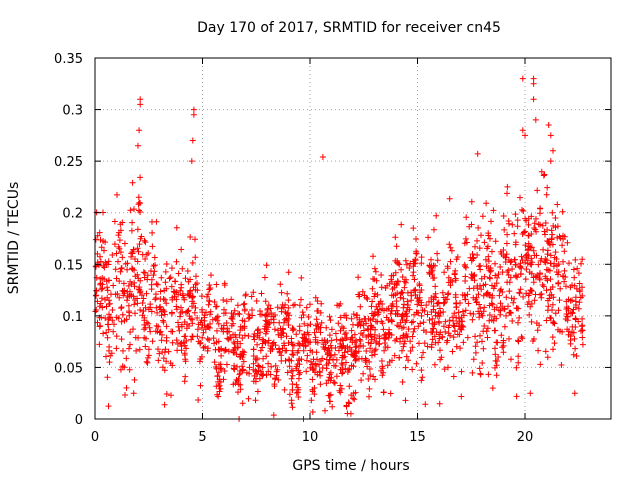  I want to click on y-tick-label: 0.15, so click(68, 265).